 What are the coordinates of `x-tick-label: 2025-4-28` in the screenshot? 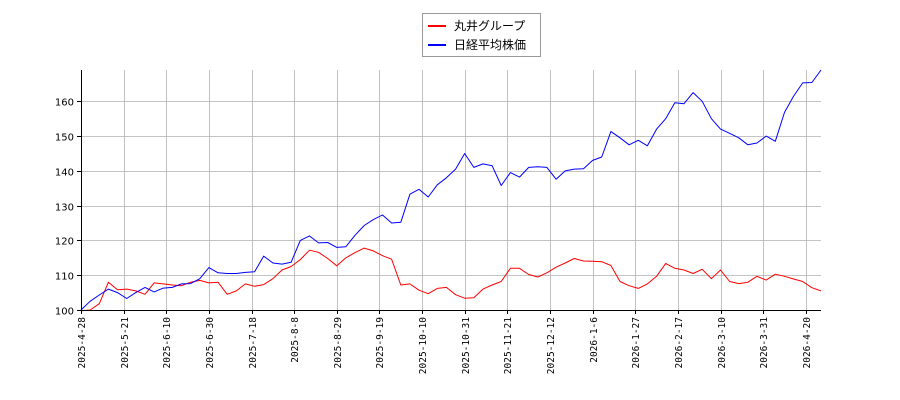 It's located at (82, 343).